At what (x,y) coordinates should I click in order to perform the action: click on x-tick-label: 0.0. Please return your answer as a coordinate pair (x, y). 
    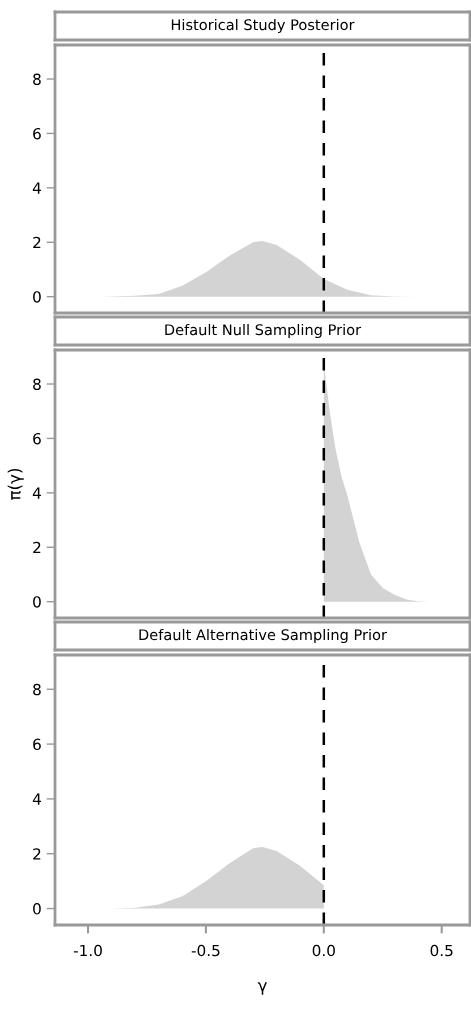
    Looking at the image, I should click on (323, 950).